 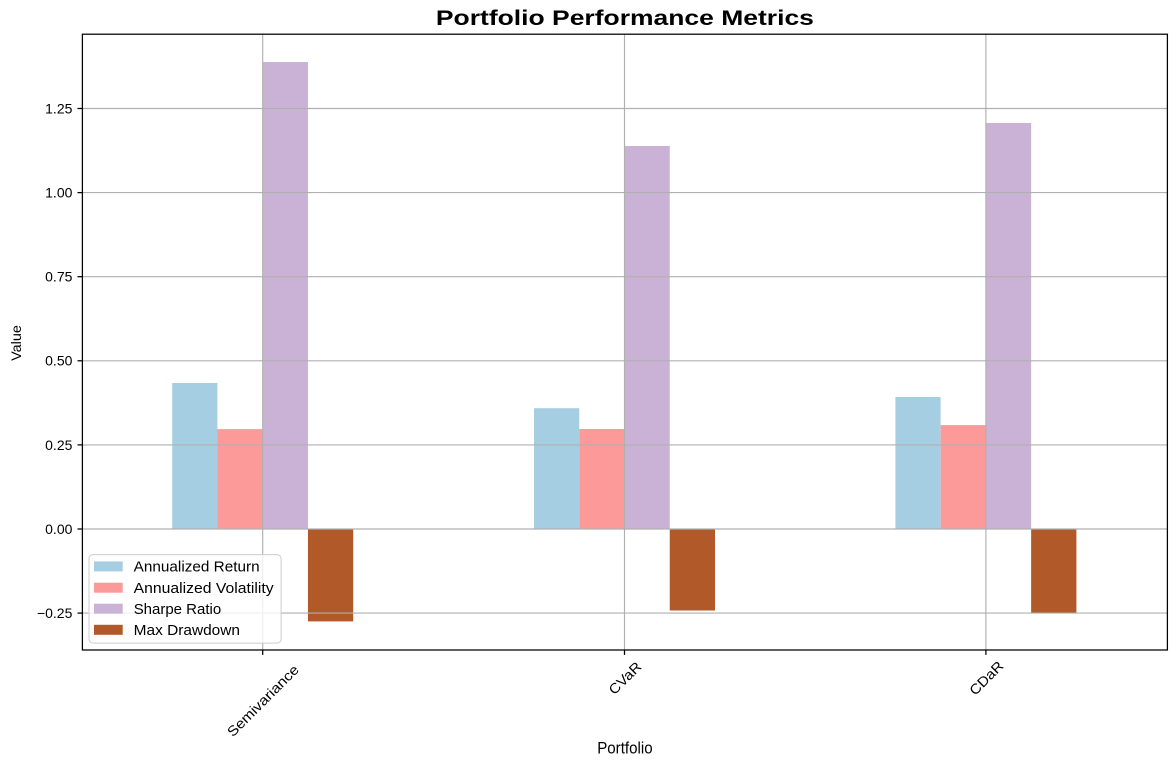 What do you see at coordinates (55, 613) in the screenshot?
I see `svg-text: −0.25` at bounding box center [55, 613].